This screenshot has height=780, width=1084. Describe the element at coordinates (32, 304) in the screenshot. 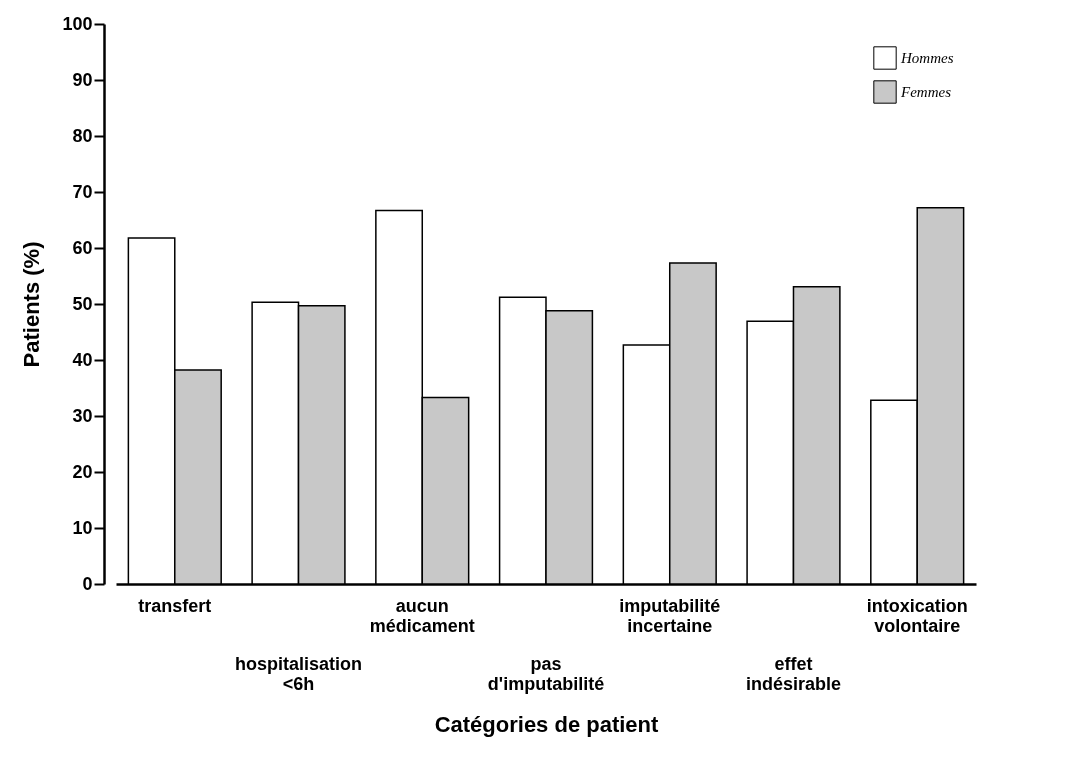

I see `y-axis-title: Patients (%)` at that location.